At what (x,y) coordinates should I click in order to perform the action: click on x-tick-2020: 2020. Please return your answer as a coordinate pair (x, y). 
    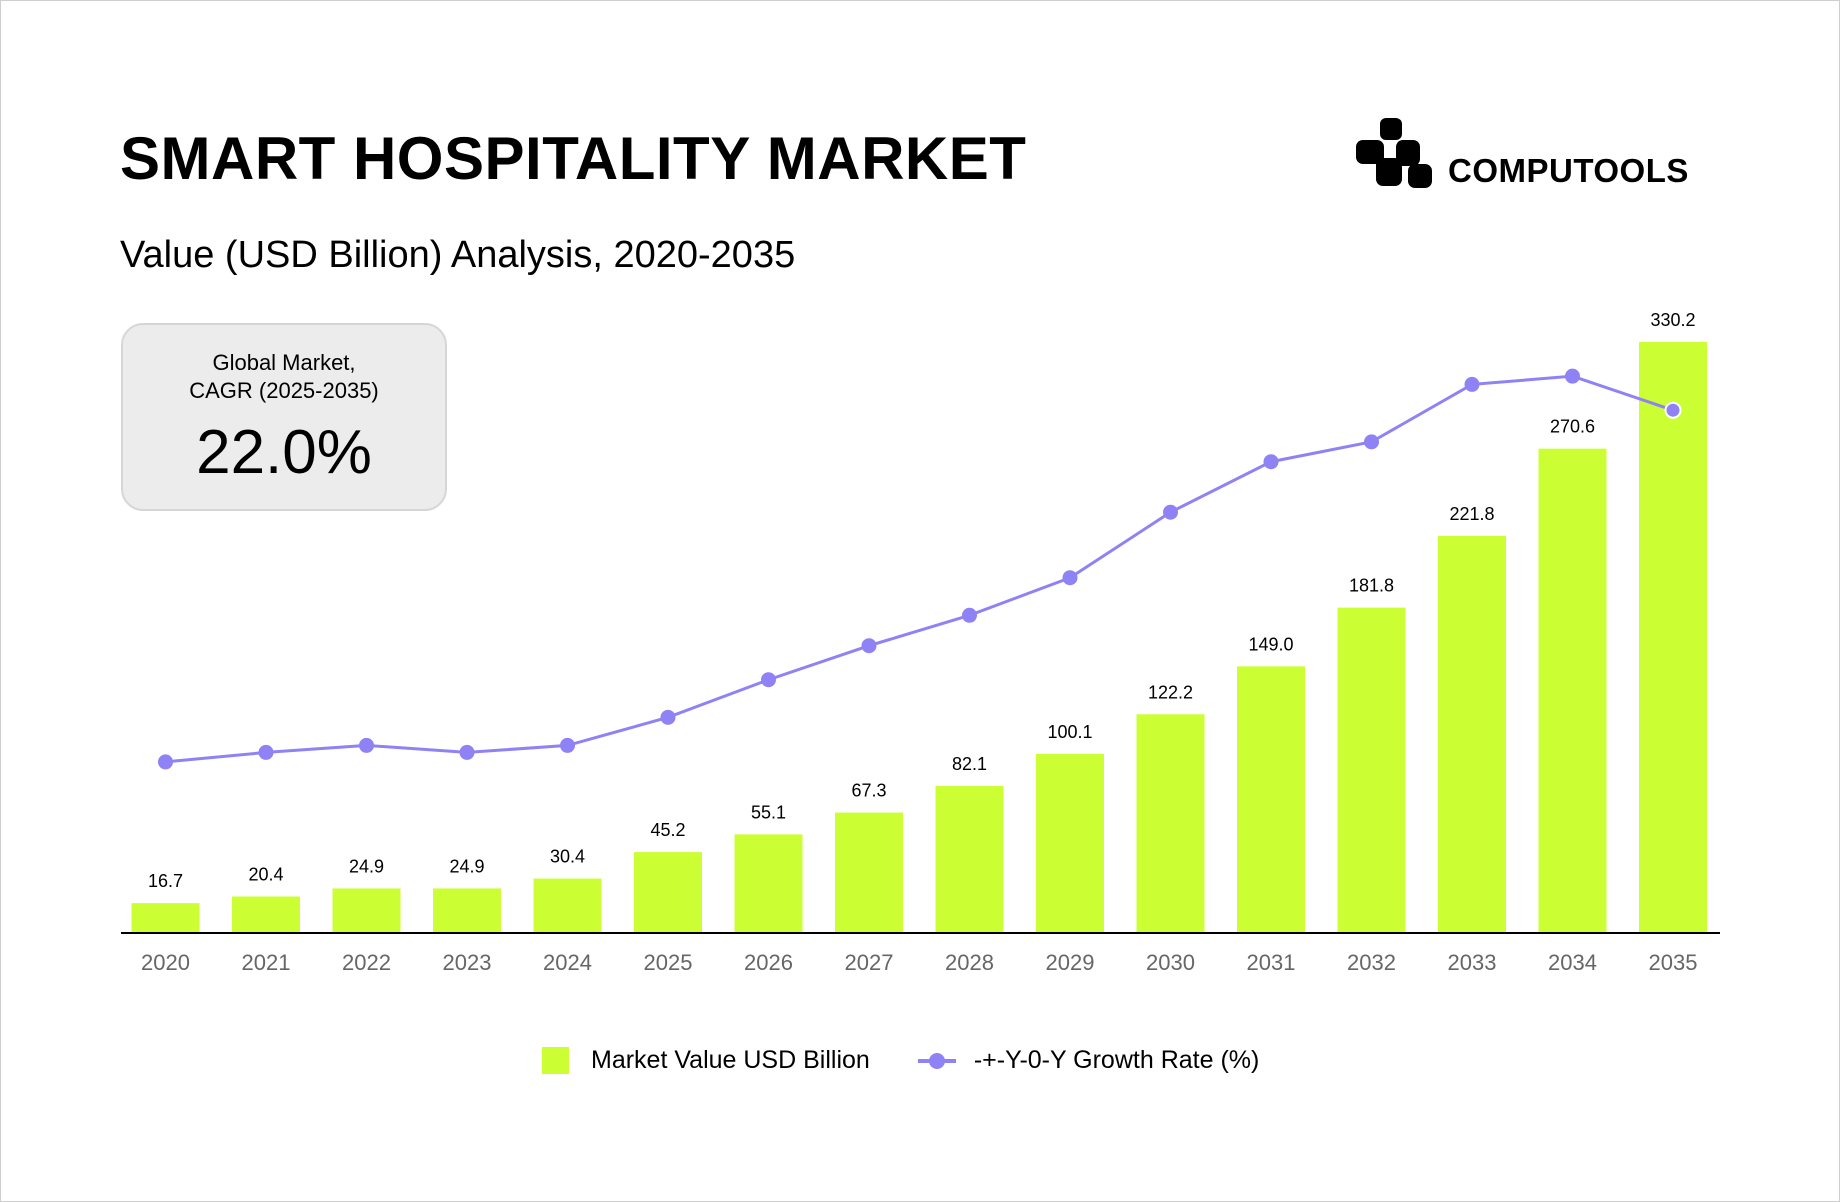
    Looking at the image, I should click on (165, 962).